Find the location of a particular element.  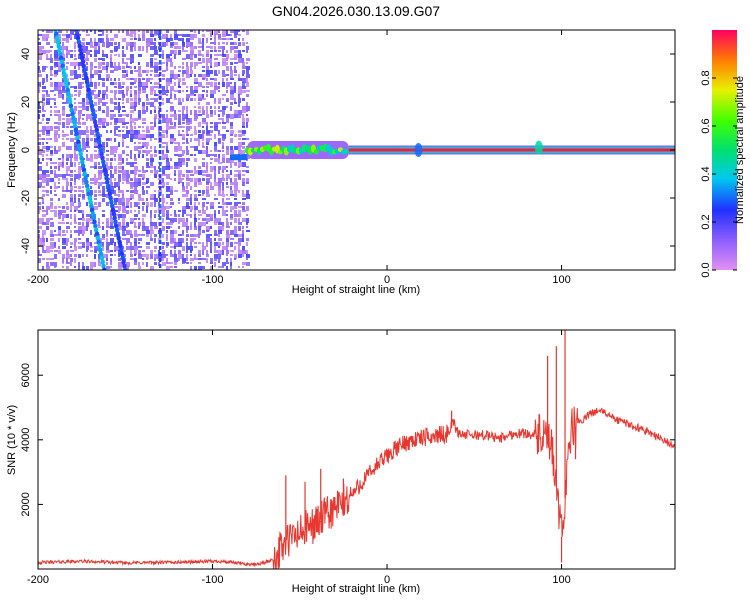

vertical-streak-cell is located at coordinates (160, 146).